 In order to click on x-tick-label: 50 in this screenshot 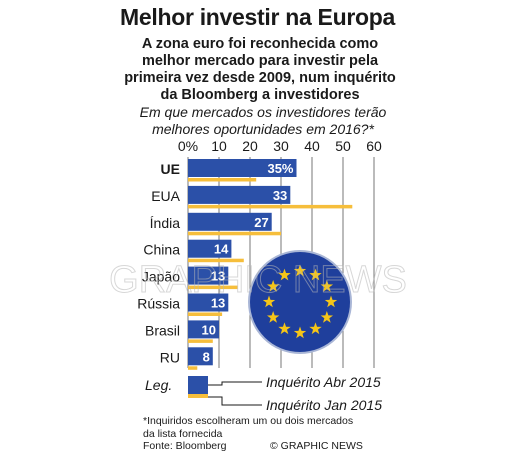, I will do `click(343, 146)`.